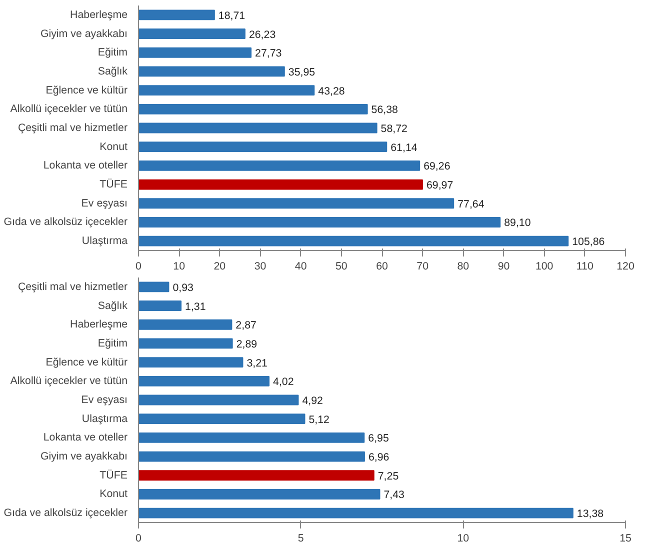  What do you see at coordinates (625, 266) in the screenshot?
I see `x-tick-label: 120` at bounding box center [625, 266].